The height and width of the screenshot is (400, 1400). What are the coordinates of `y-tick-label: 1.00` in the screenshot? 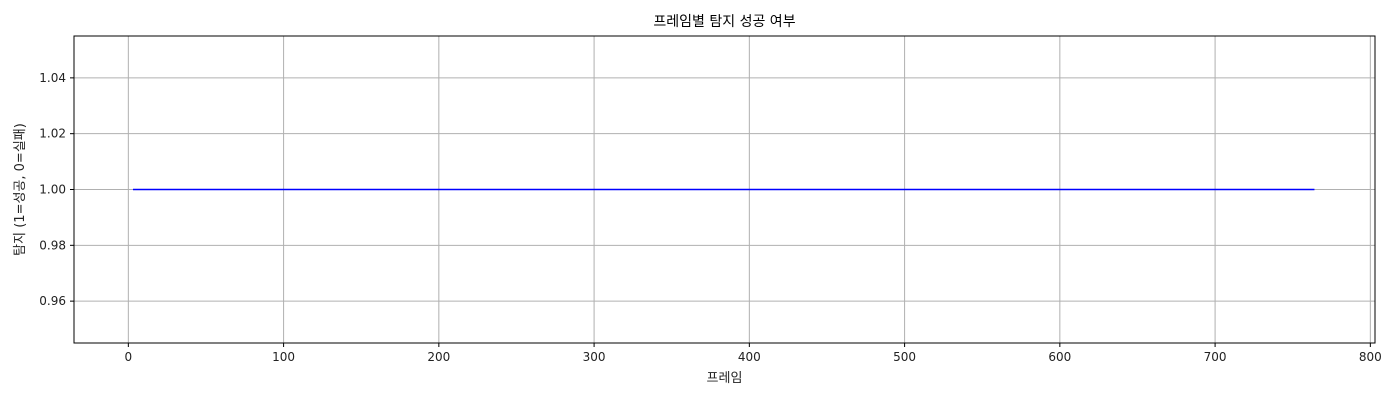 It's located at (52, 190).